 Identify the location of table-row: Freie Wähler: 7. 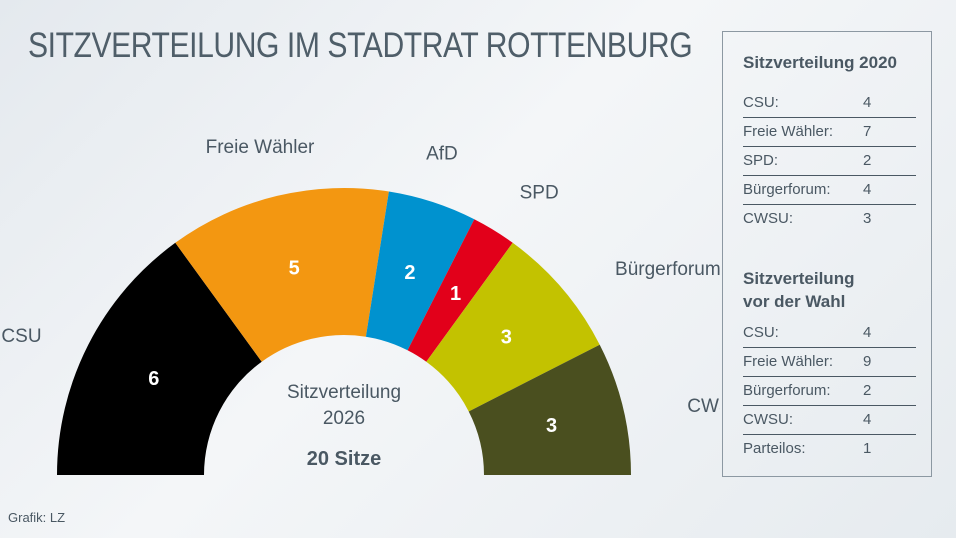
(829, 132).